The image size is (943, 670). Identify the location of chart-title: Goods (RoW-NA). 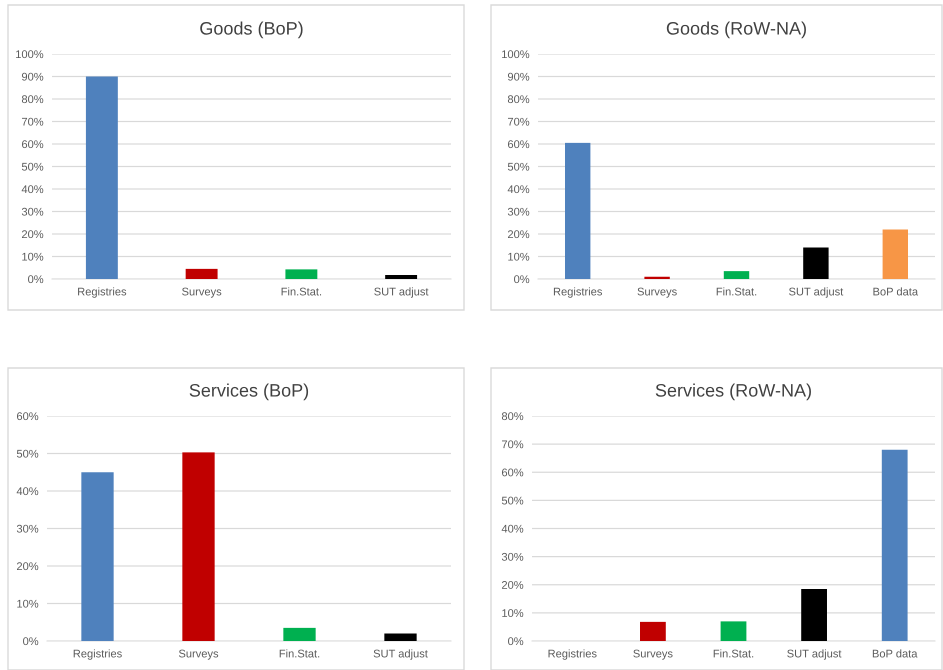
(736, 29).